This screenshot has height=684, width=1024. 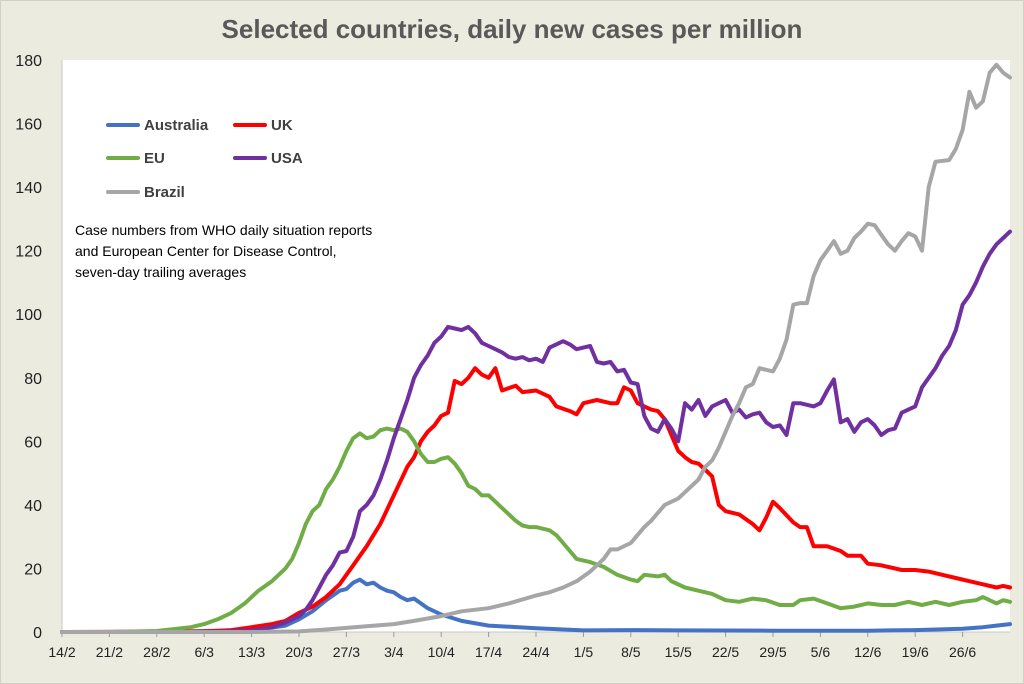 What do you see at coordinates (204, 159) in the screenshot?
I see `legend: Australia UK EU USA Brazil` at bounding box center [204, 159].